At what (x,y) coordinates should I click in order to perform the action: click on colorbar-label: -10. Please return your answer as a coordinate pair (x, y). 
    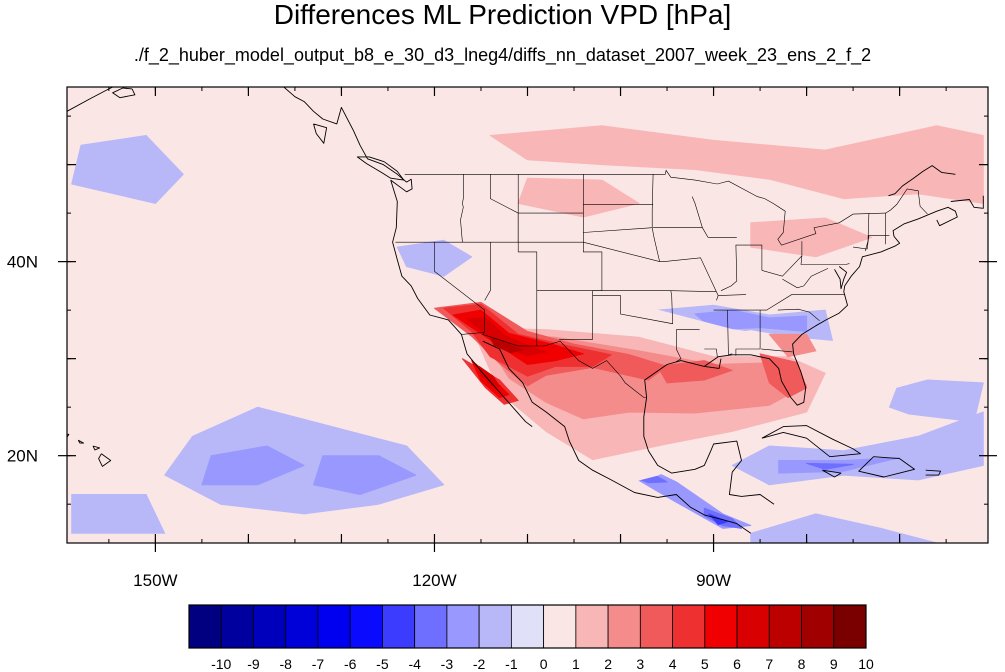
    Looking at the image, I should click on (221, 664).